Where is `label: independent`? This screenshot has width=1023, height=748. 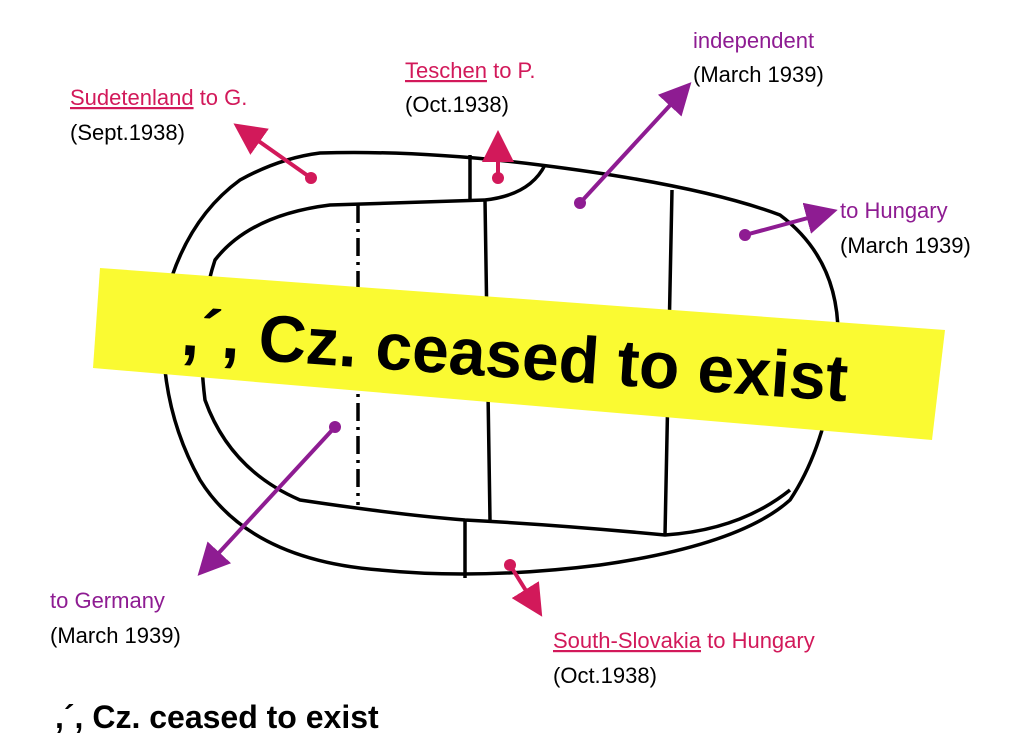 label: independent is located at coordinates (753, 40).